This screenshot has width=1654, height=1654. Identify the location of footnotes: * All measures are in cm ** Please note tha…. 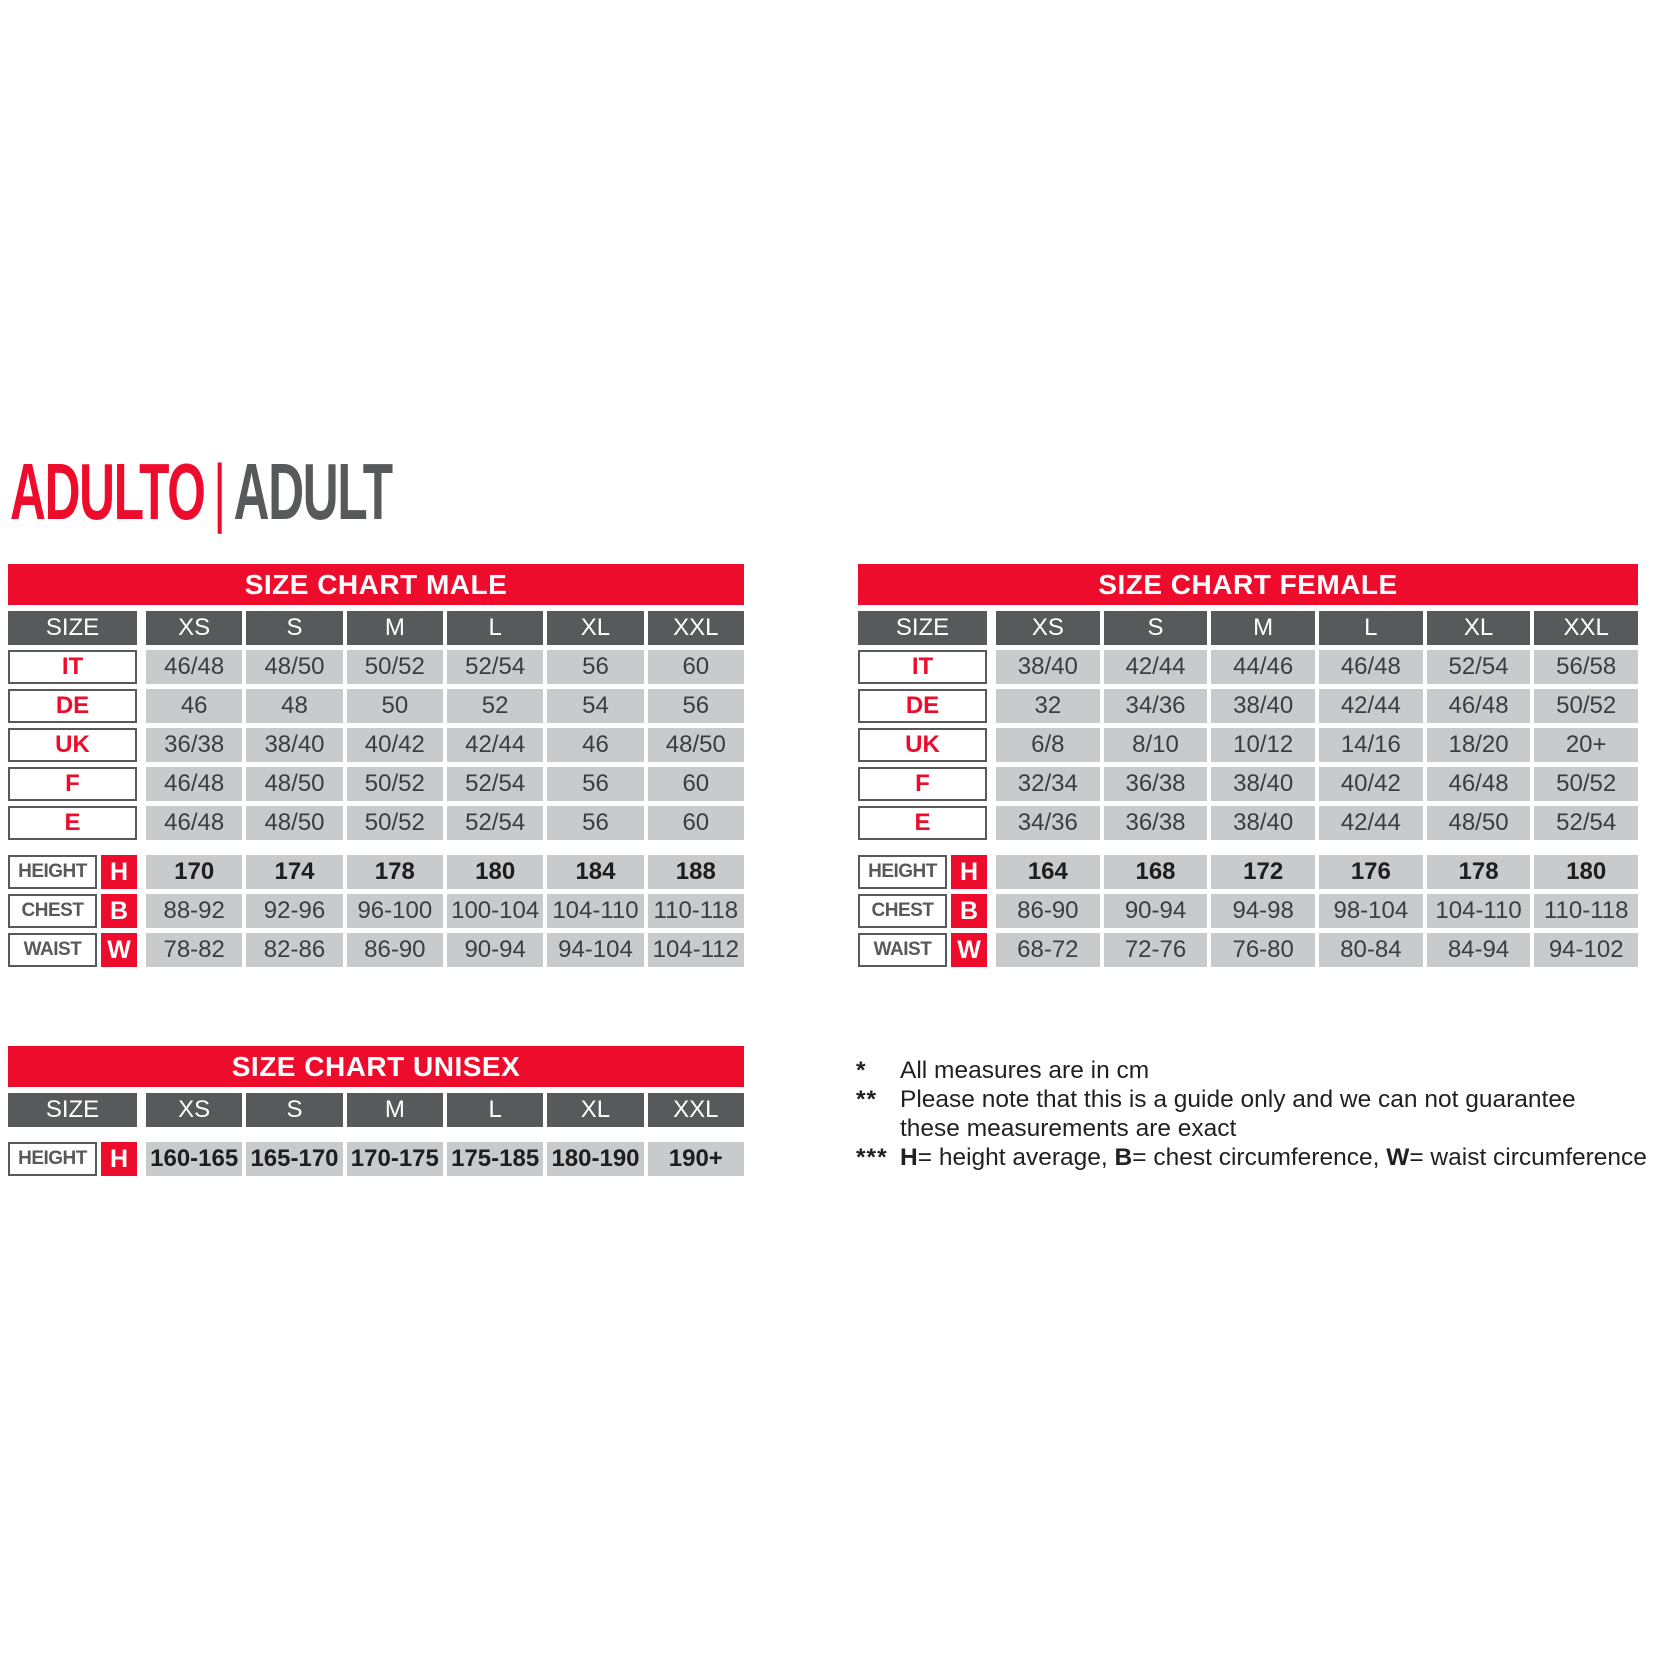
(1252, 1114).